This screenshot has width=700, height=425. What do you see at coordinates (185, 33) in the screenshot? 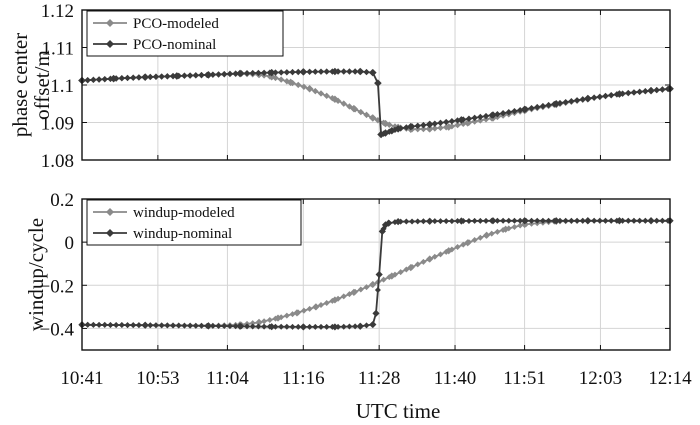
I see `pco-legend: PCO-modeled PCO-nominal` at bounding box center [185, 33].